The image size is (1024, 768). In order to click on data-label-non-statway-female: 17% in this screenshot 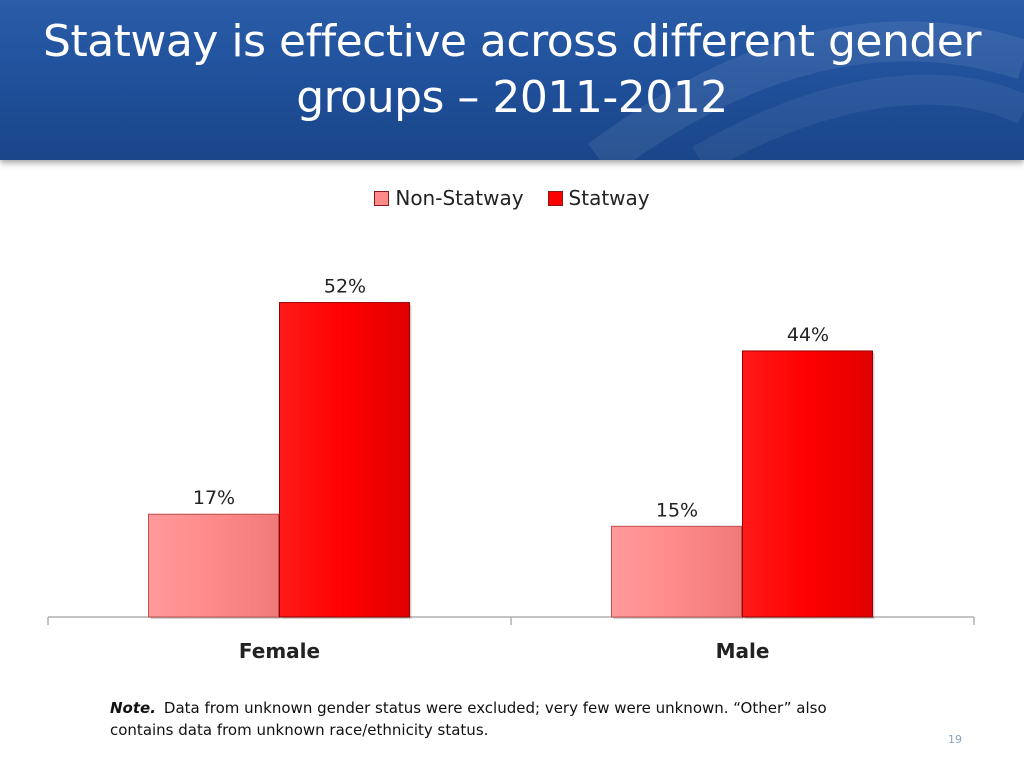, I will do `click(214, 498)`.